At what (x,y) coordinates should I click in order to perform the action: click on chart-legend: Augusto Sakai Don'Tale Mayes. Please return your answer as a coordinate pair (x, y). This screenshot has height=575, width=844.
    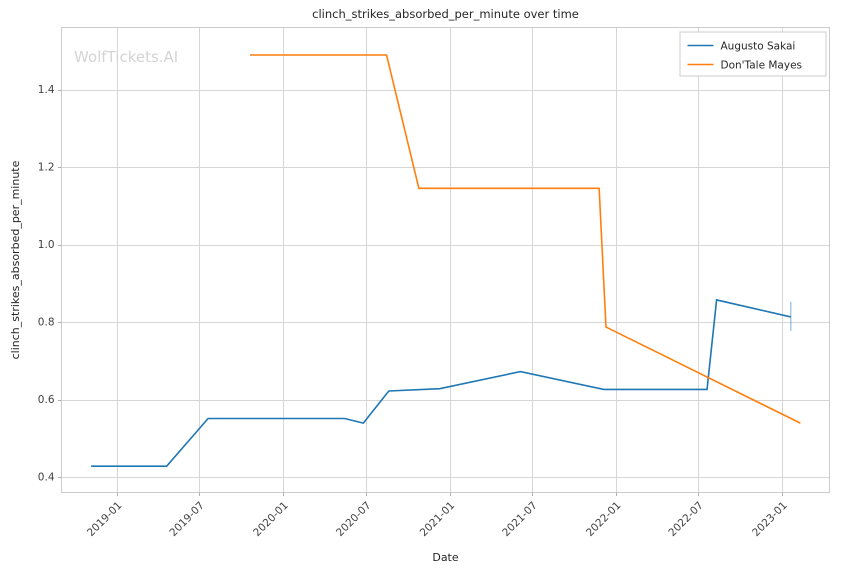
    Looking at the image, I should click on (753, 54).